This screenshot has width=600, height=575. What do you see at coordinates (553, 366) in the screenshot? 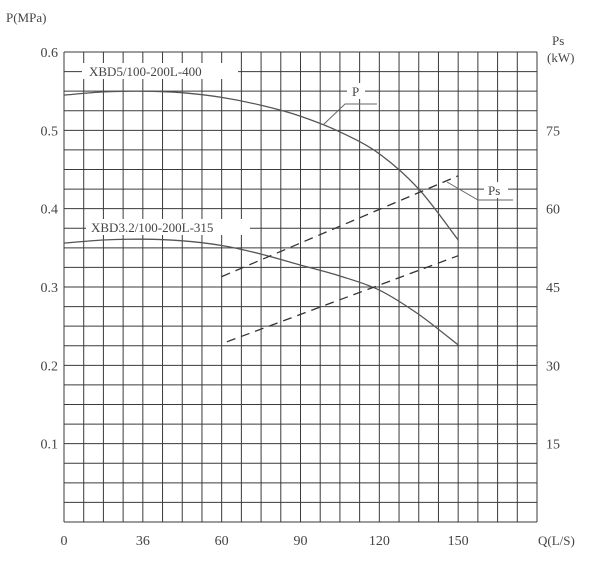
I see `y2-tick-label: 30` at bounding box center [553, 366].